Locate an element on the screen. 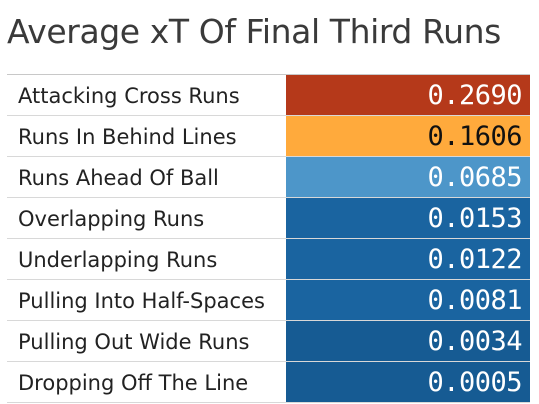  table-row: Runs Ahead Of Ball 0.0685 is located at coordinates (268, 177).